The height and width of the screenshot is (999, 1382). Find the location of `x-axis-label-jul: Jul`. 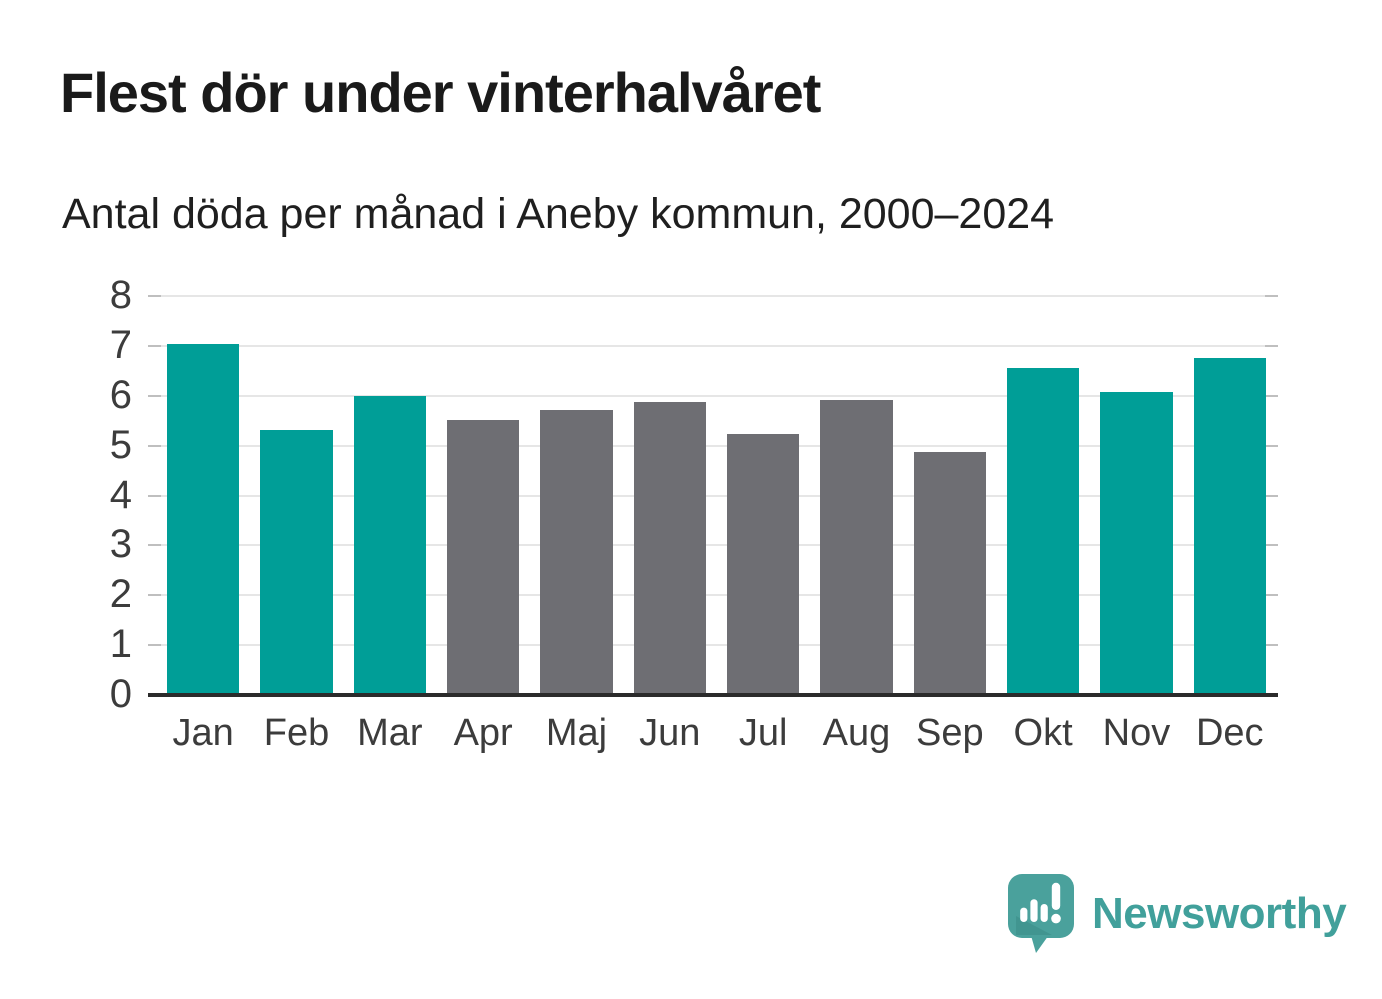

x-axis-label-jul: Jul is located at coordinates (763, 733).